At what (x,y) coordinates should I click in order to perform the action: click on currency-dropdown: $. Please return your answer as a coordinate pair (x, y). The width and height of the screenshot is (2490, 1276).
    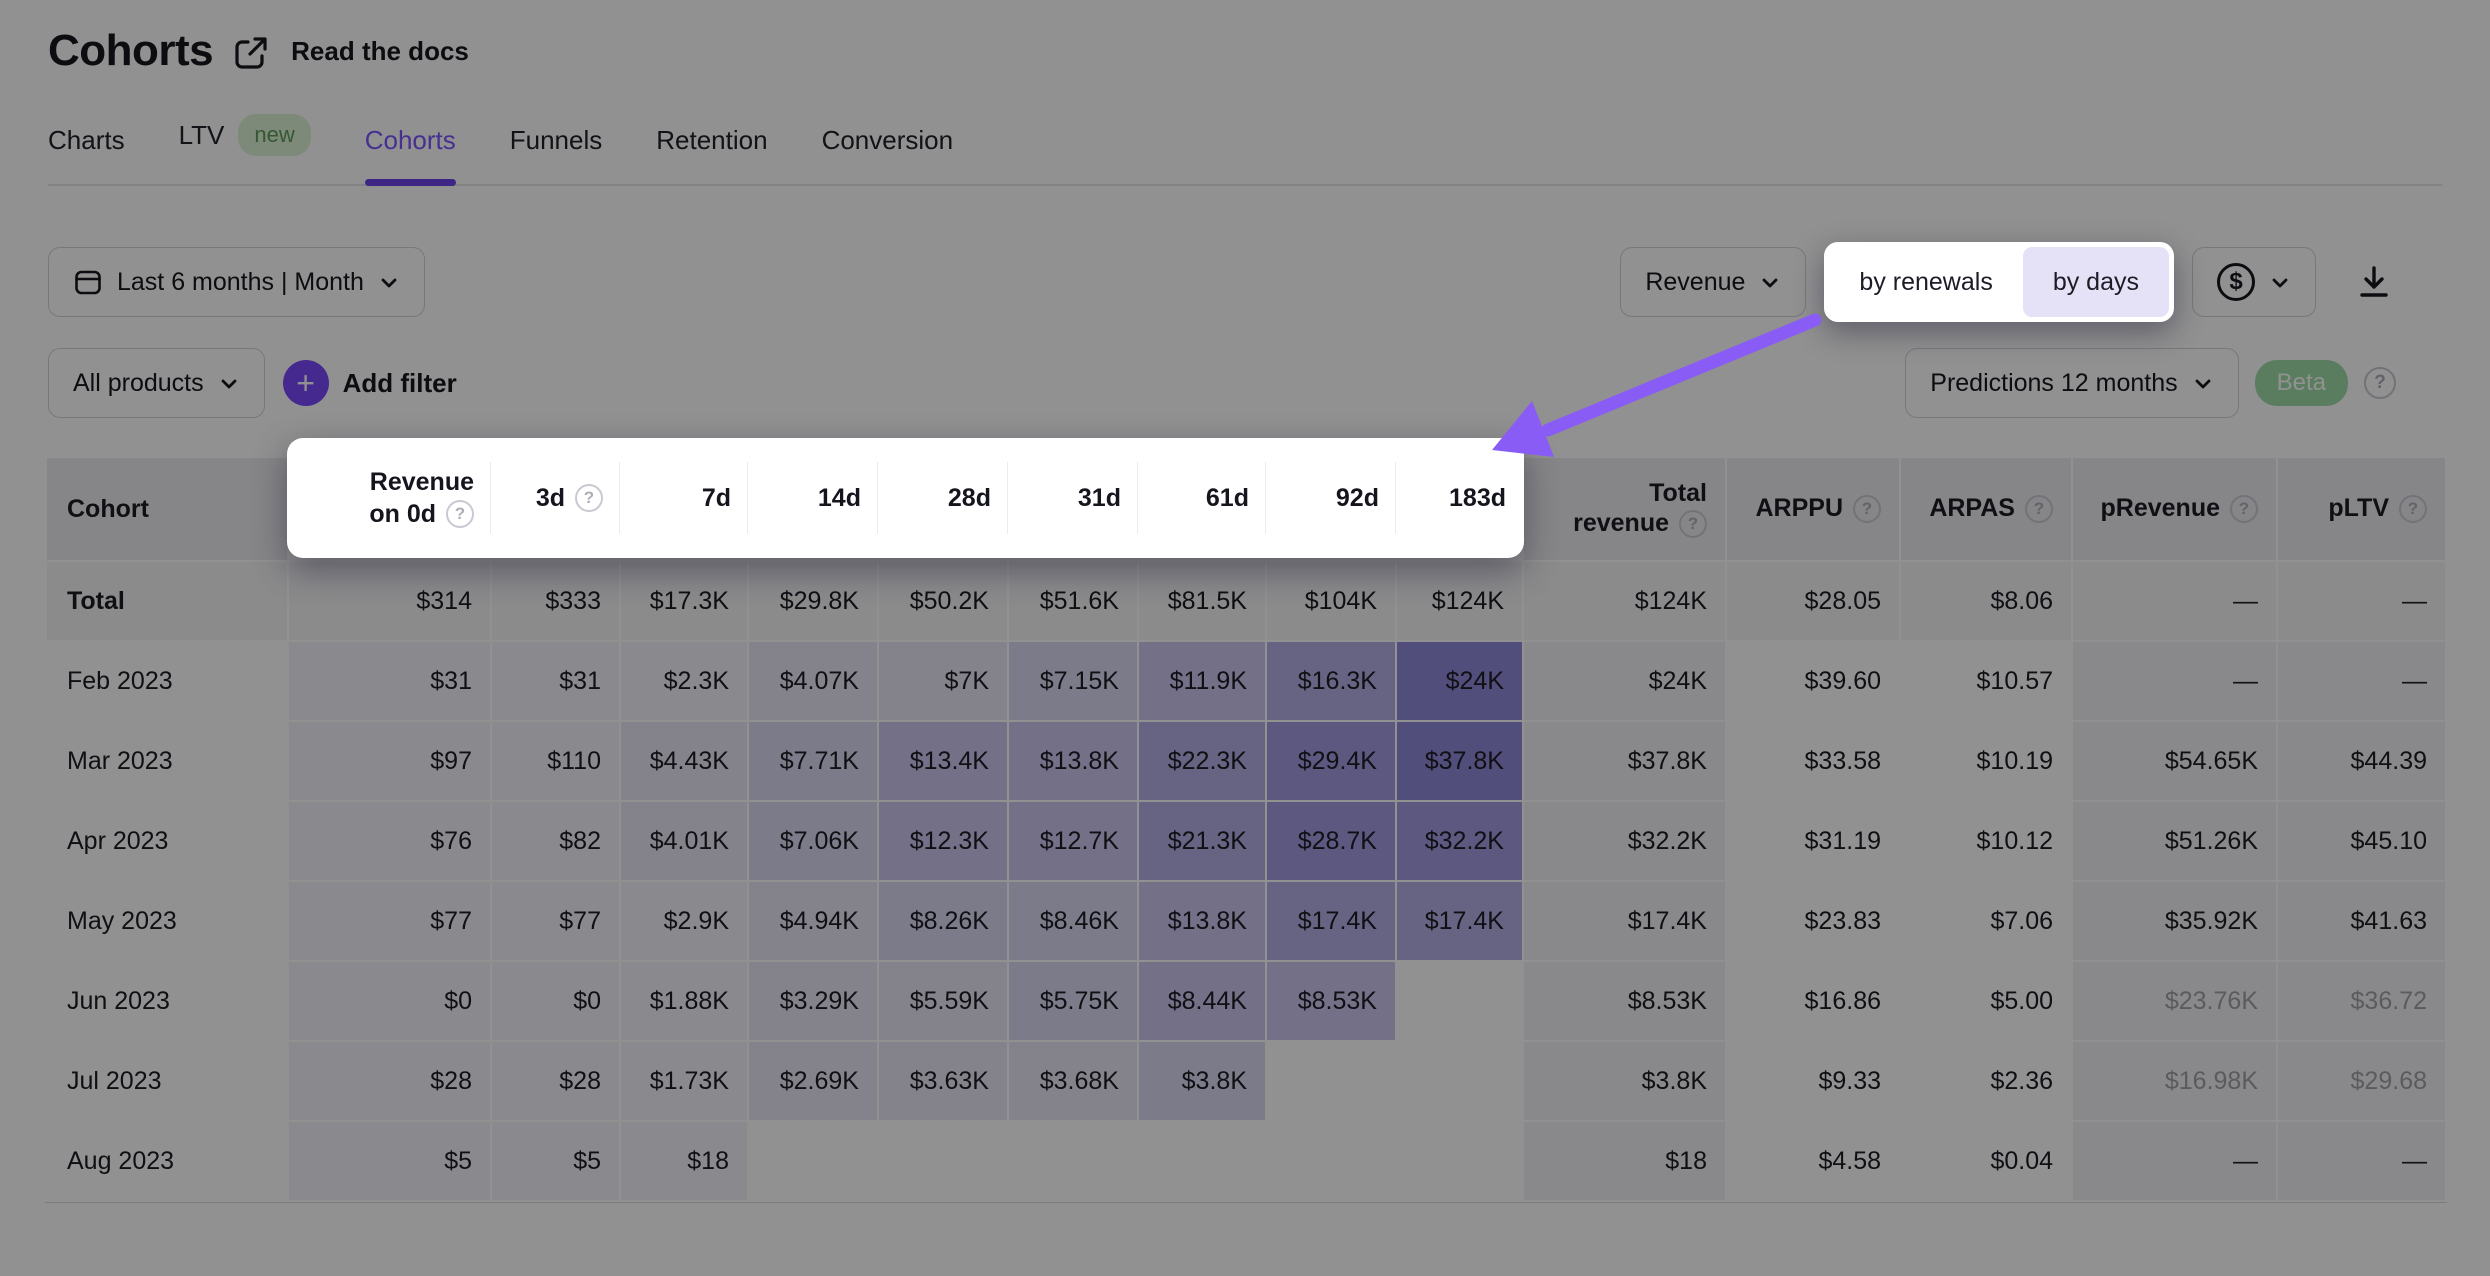
    Looking at the image, I should click on (2254, 282).